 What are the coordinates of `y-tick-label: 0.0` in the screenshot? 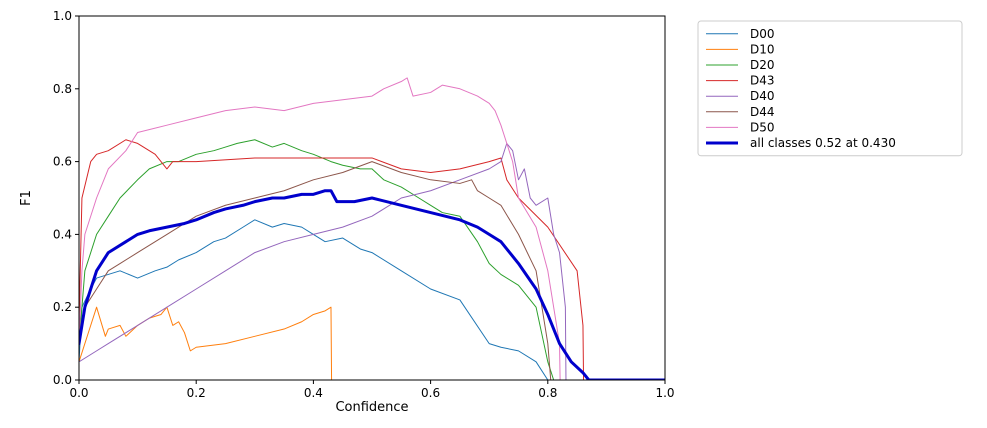 It's located at (62, 380).